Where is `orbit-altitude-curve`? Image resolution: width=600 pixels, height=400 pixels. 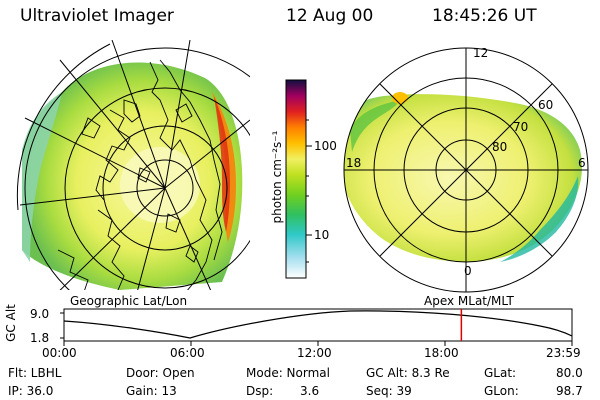
orbit-altitude-curve is located at coordinates (318, 324).